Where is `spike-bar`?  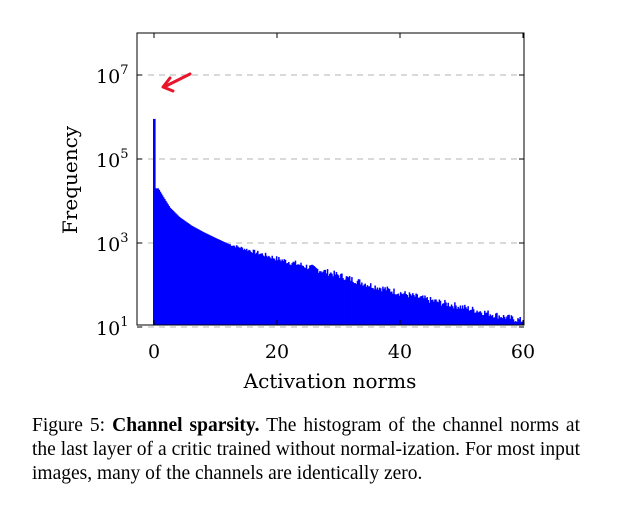 spike-bar is located at coordinates (154, 221).